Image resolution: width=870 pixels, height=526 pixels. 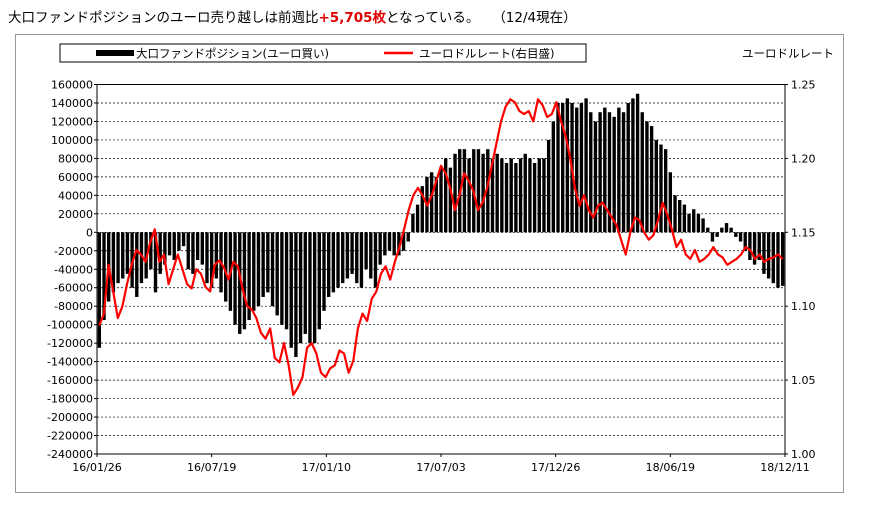 What do you see at coordinates (72, 103) in the screenshot?
I see `left-tick-label: 140000` at bounding box center [72, 103].